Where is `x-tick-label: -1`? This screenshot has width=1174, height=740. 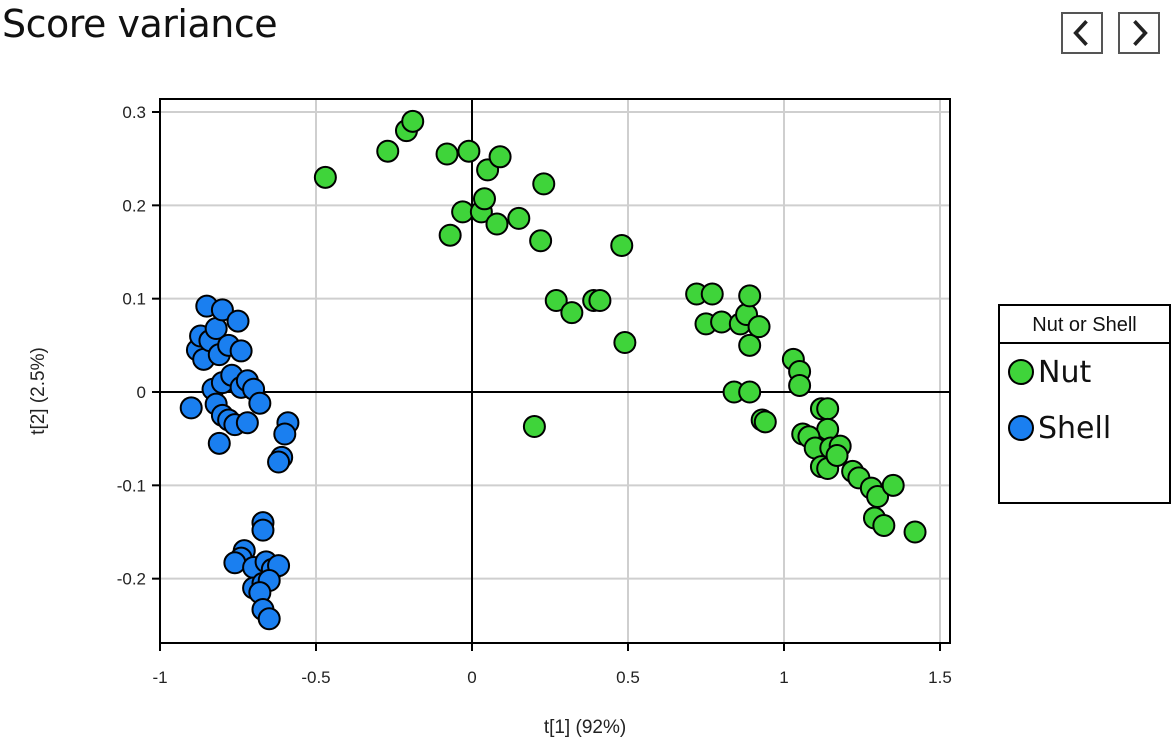
x-tick-label: -1 is located at coordinates (159, 677).